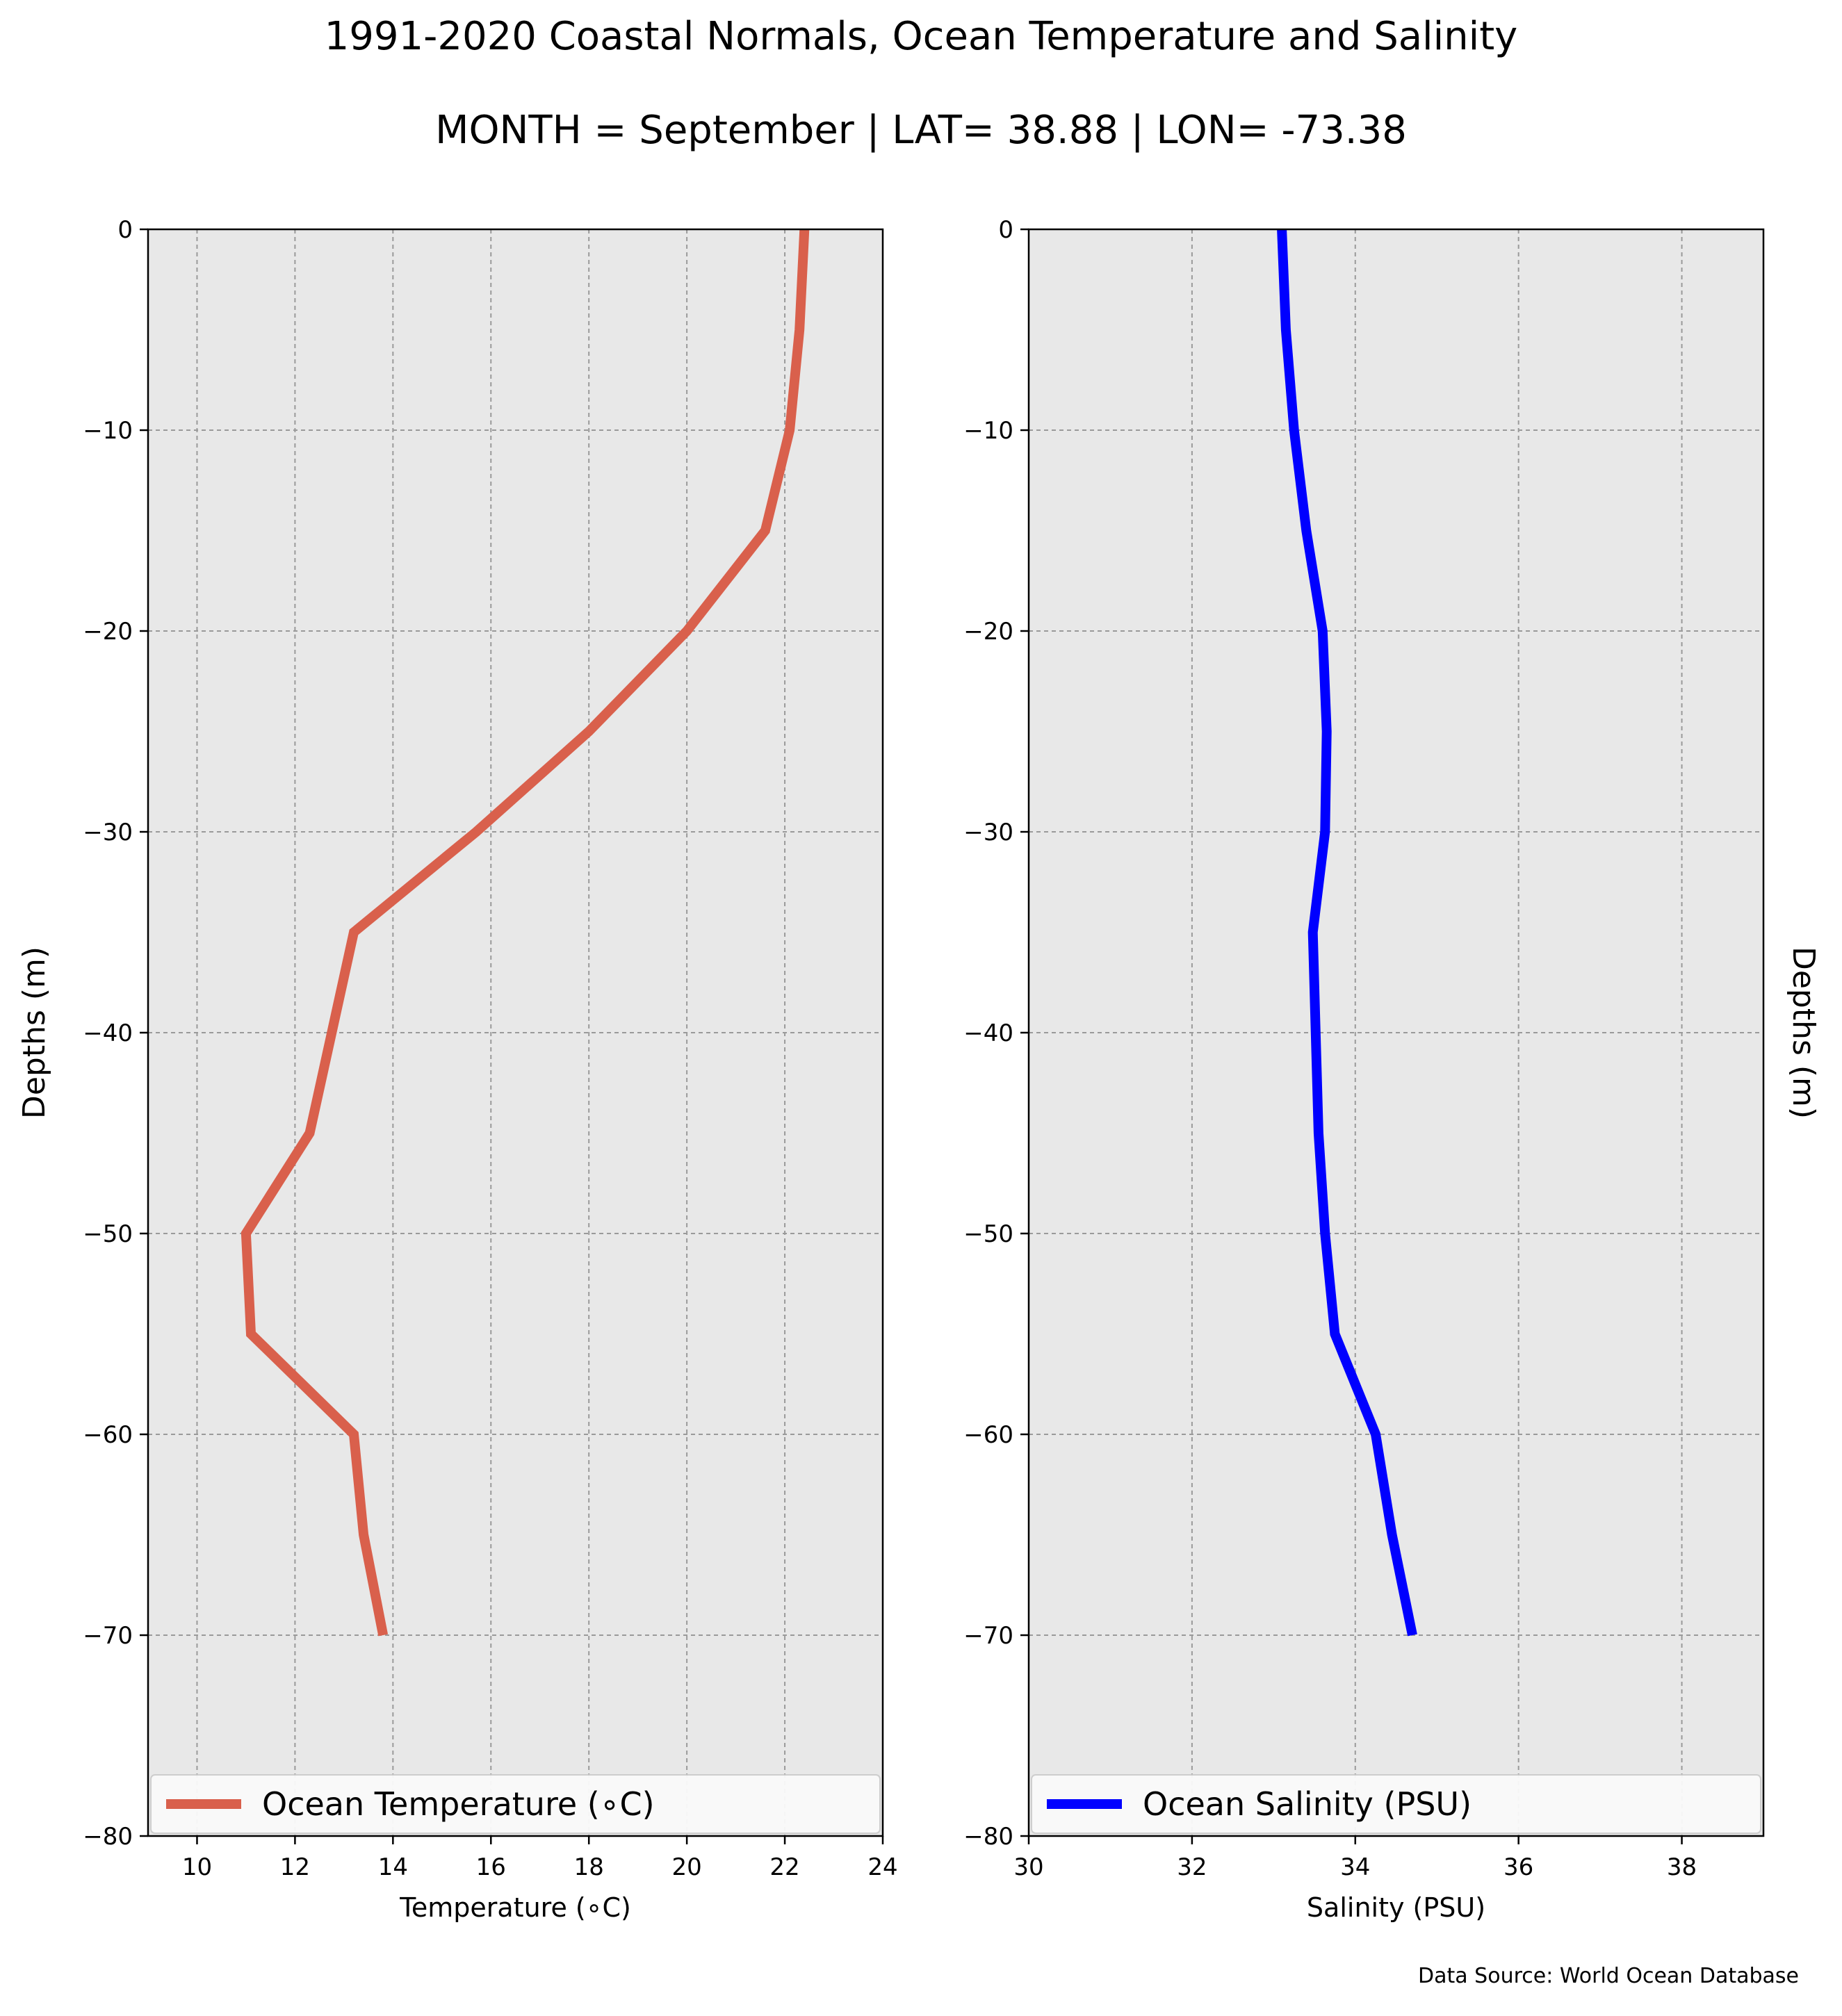 This screenshot has height=2016, width=1842. What do you see at coordinates (988, 1837) in the screenshot?
I see `salinity-y-tick-label: −80` at bounding box center [988, 1837].